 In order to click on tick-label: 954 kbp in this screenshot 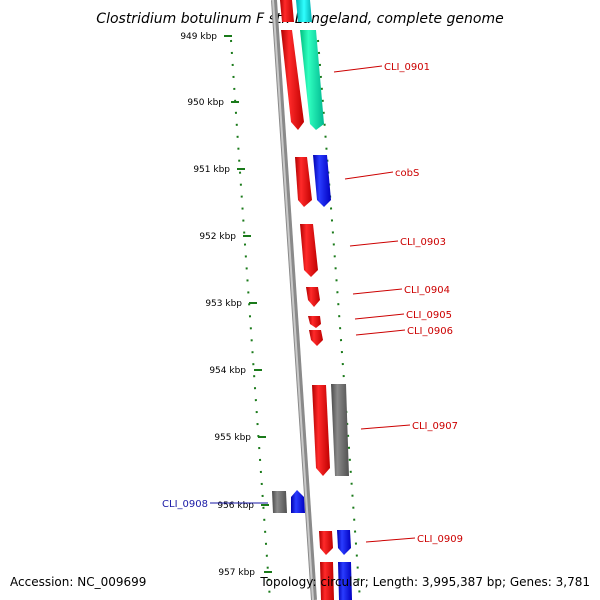, I will do `click(227, 371)`.